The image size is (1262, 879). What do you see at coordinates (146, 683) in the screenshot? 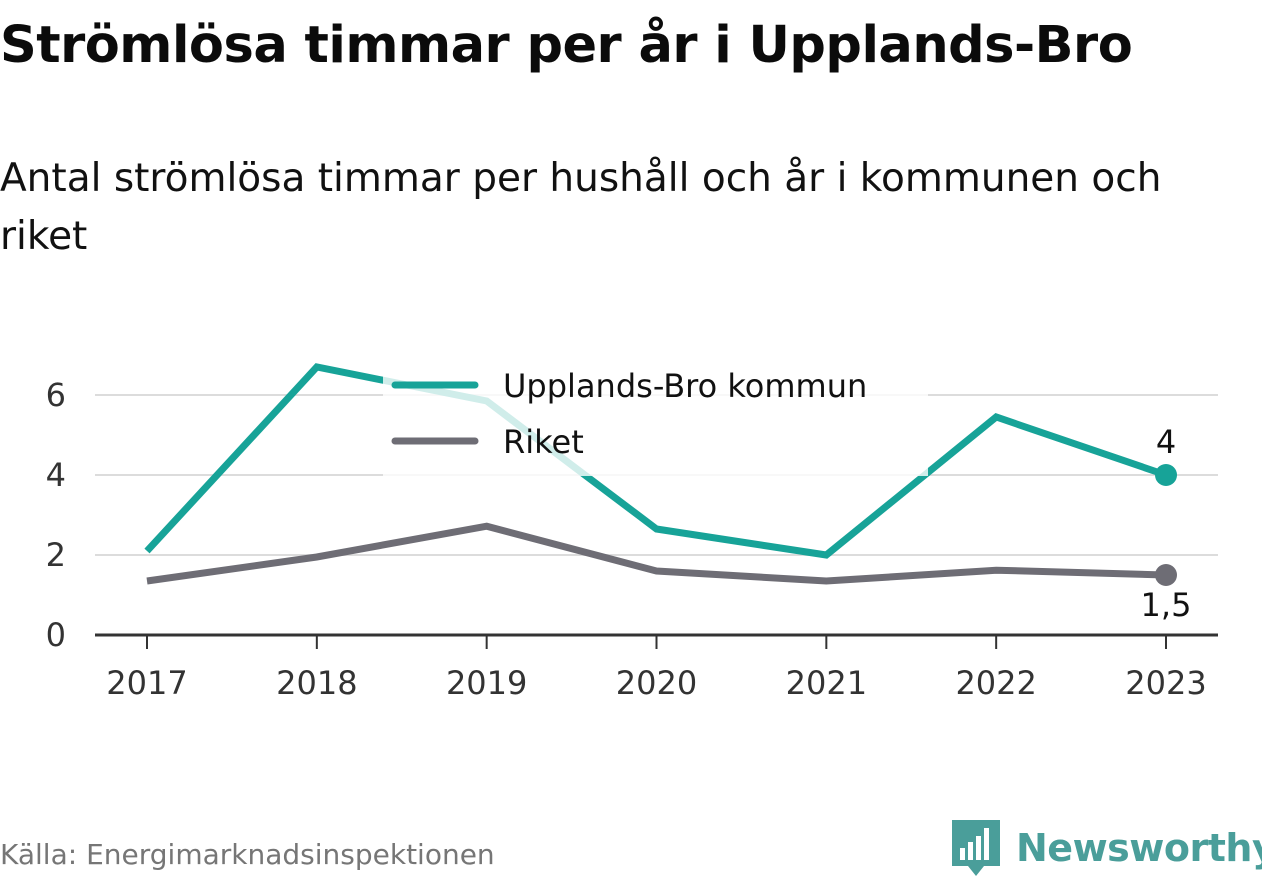
I see `x-tick-label: 2017` at bounding box center [146, 683].